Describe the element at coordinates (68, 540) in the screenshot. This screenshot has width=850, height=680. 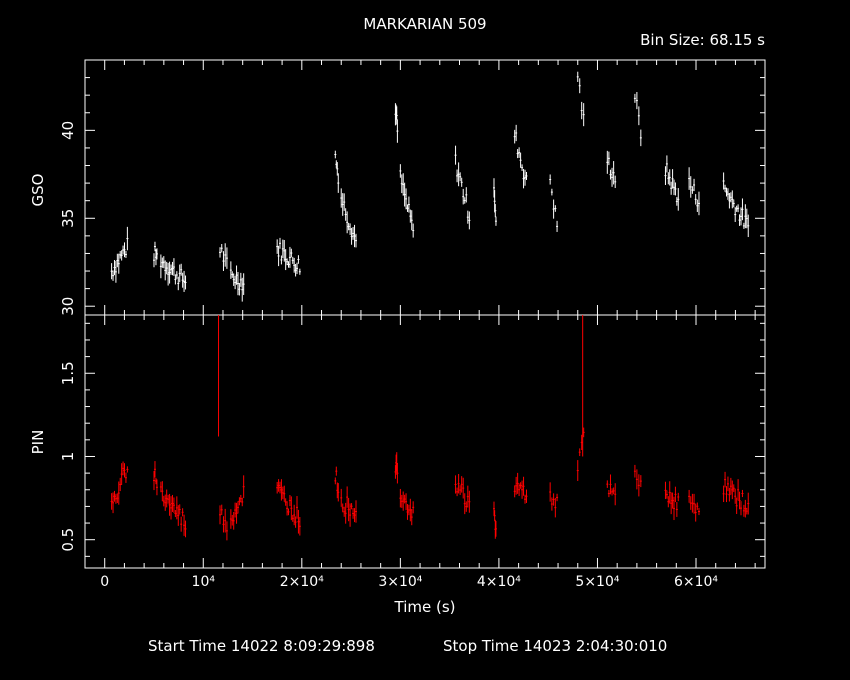
I see `pin-tick-label: 0.5` at that location.